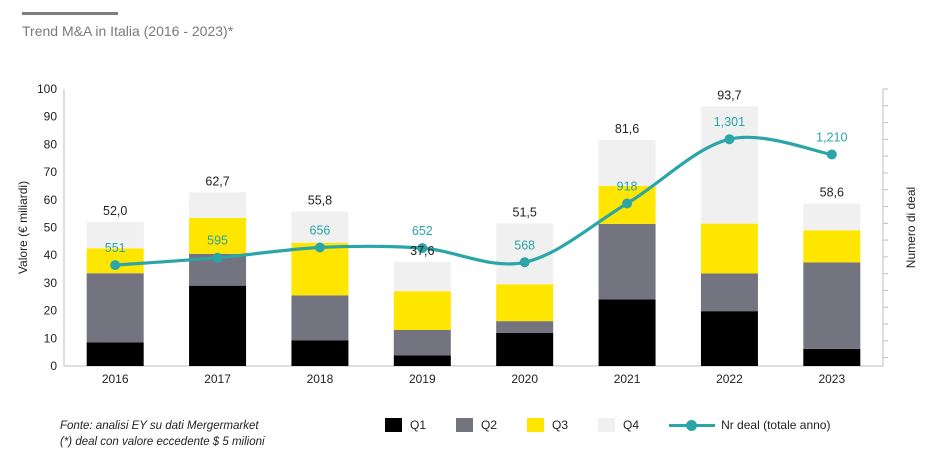 The image size is (940, 465). What do you see at coordinates (525, 254) in the screenshot?
I see `bar-q4-2020` at bounding box center [525, 254].